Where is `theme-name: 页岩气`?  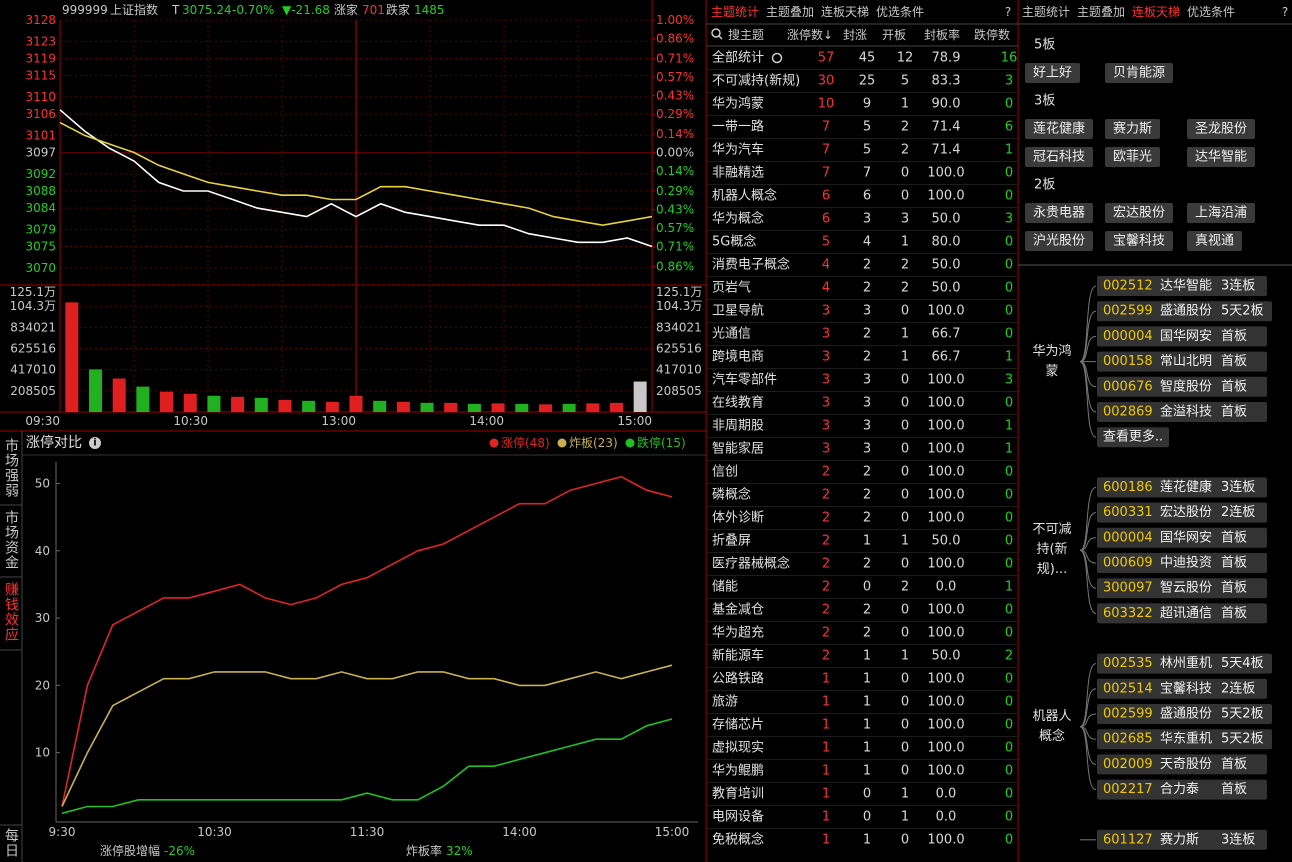
theme-name: 页岩气 is located at coordinates (731, 288).